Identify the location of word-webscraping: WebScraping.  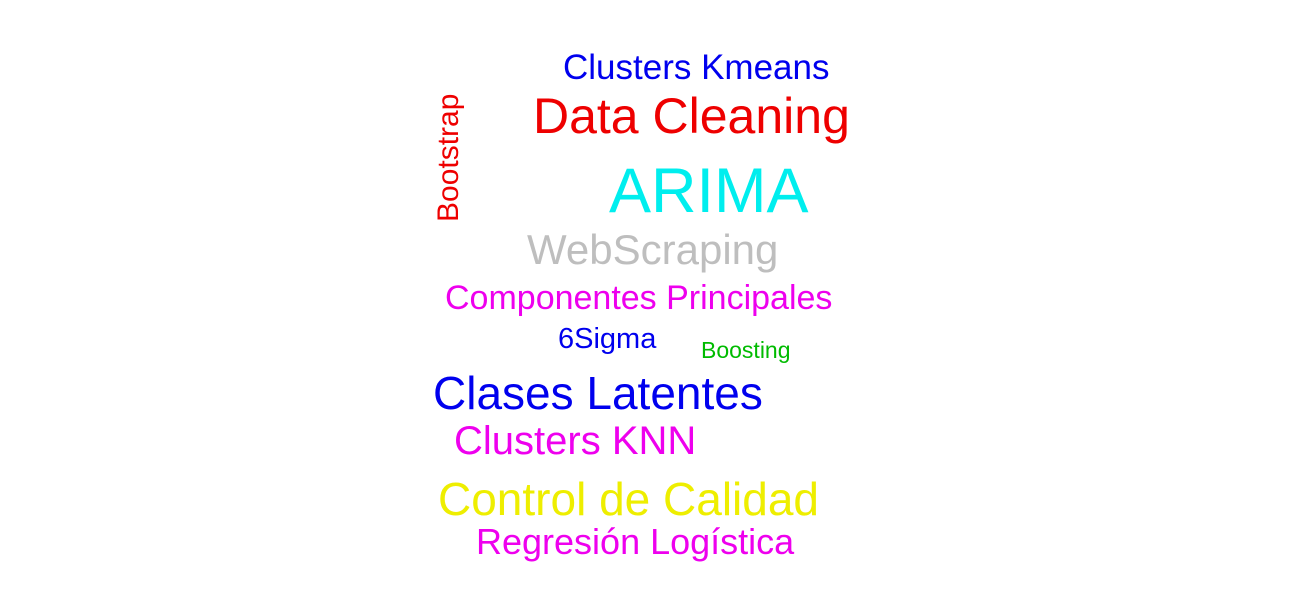
(653, 249).